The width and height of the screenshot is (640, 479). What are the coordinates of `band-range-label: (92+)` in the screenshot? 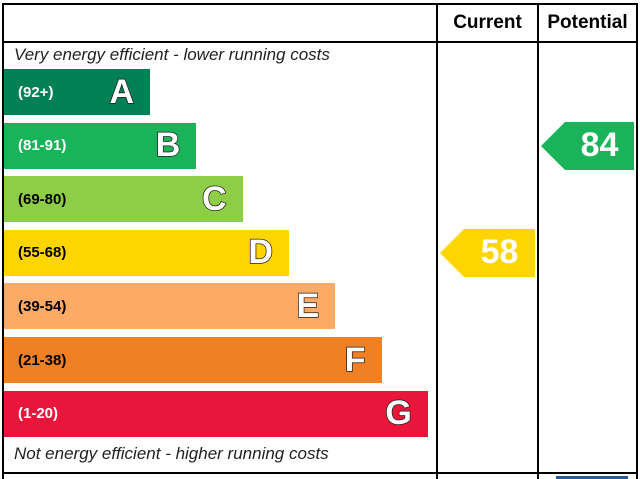 It's located at (36, 92).